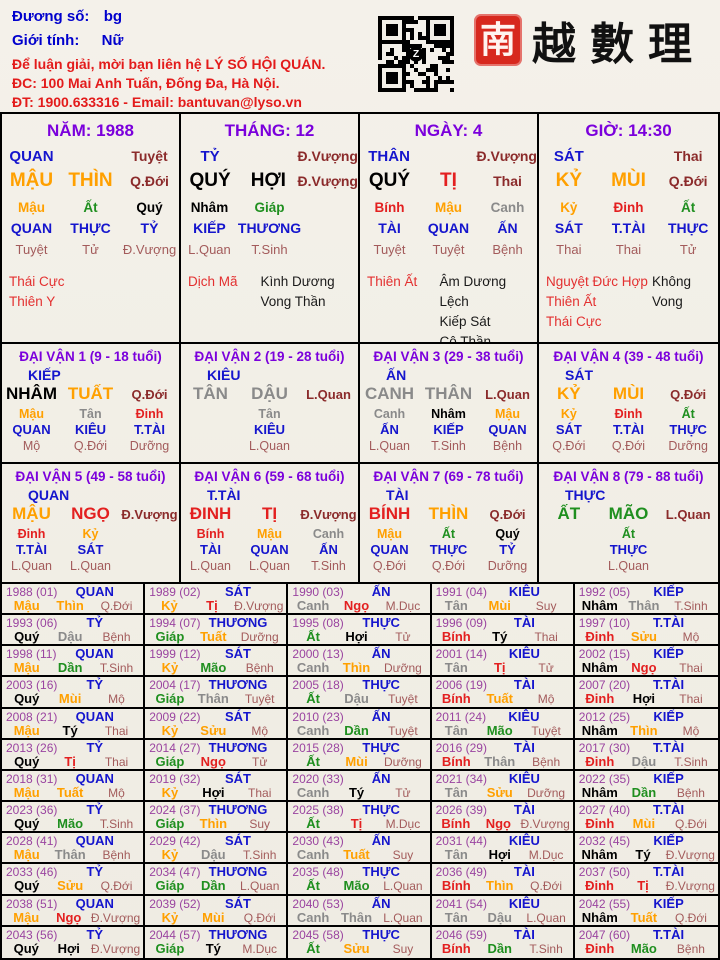 The image size is (720, 960). What do you see at coordinates (647, 841) in the screenshot?
I see `year-top-line: 2032 (45) KIẾP` at bounding box center [647, 841].